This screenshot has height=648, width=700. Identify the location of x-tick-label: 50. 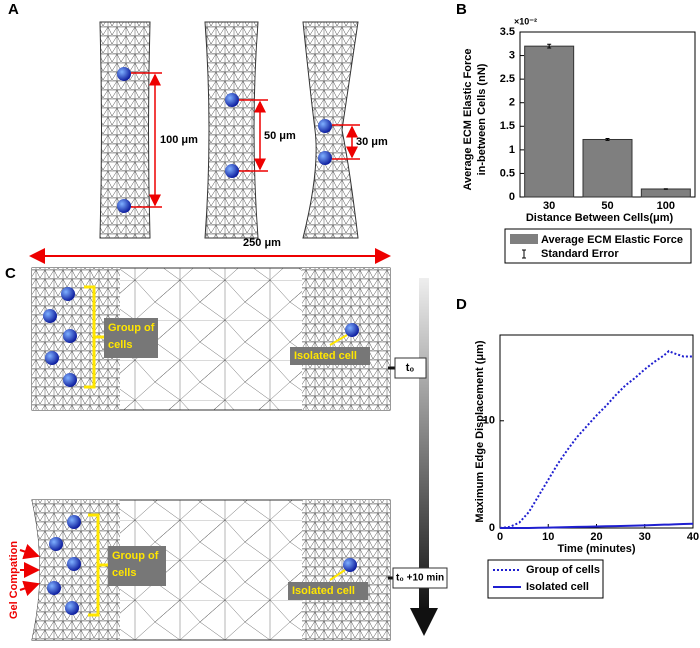
(607, 206).